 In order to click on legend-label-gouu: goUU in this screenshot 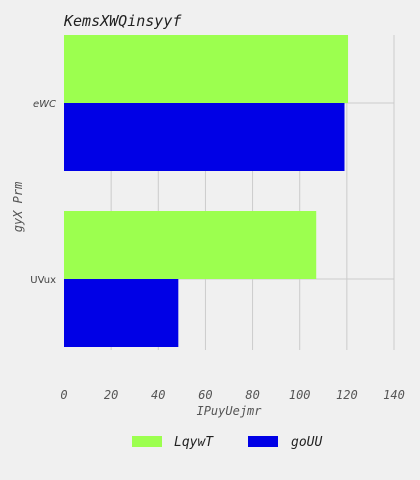, I will do `click(306, 442)`.